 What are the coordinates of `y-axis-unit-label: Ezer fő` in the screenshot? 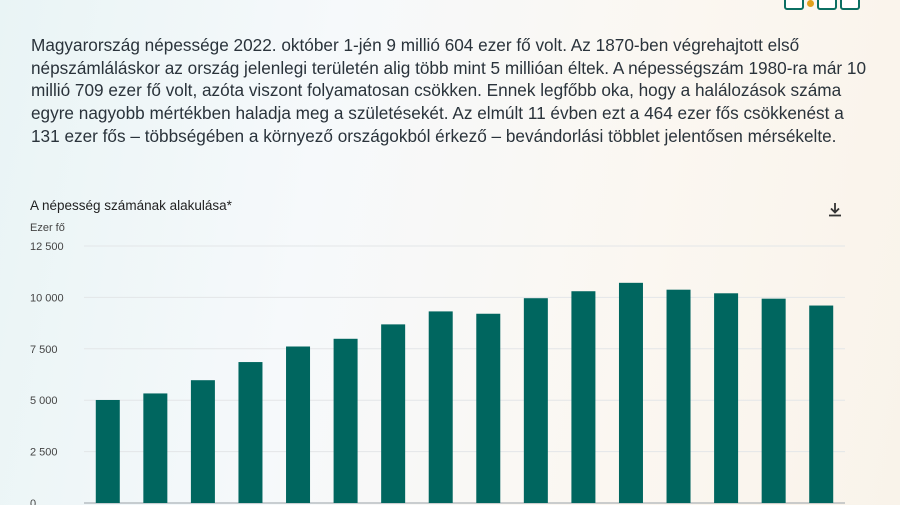 It's located at (47, 228).